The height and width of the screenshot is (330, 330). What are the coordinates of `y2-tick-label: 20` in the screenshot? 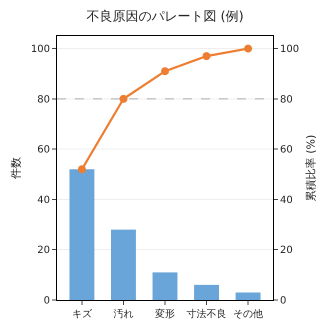 It's located at (286, 250).